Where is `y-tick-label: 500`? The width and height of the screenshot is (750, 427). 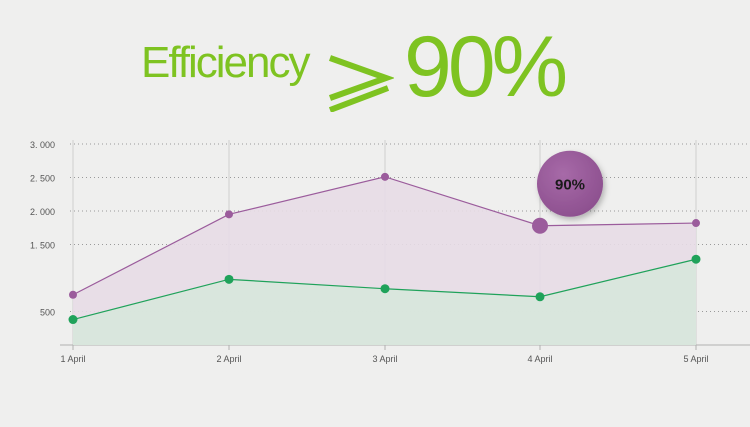
y-tick-label: 500 is located at coordinates (47, 313).